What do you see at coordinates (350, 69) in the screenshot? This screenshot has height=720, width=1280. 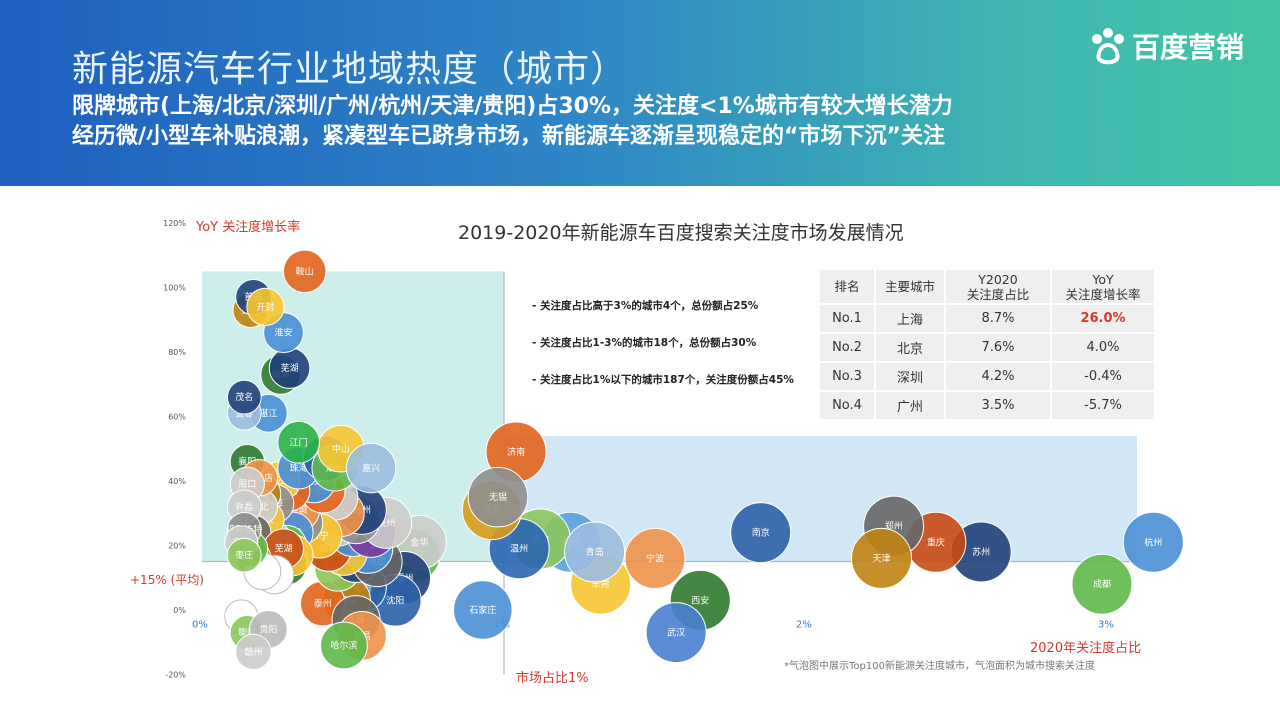 I see `page-title: 新能源汽车行业地域热度（城市）` at bounding box center [350, 69].